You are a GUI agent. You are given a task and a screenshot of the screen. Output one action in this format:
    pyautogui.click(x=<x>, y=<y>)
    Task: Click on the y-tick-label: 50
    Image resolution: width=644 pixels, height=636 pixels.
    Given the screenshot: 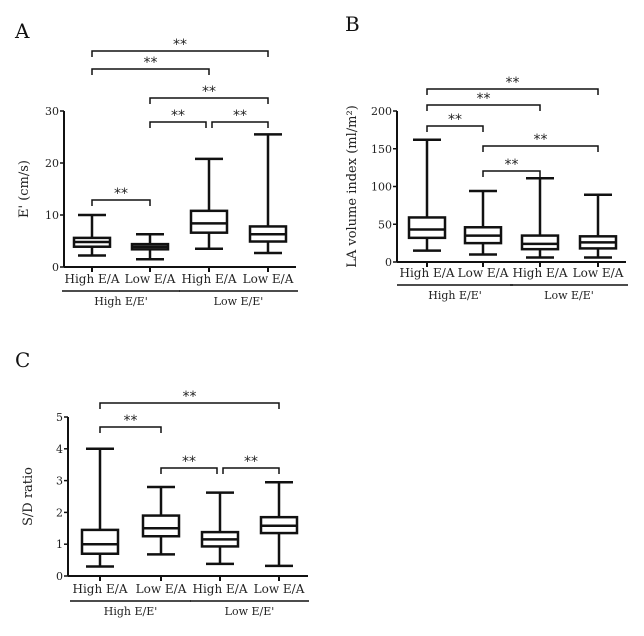 What is the action you would take?
    pyautogui.click(x=385, y=224)
    